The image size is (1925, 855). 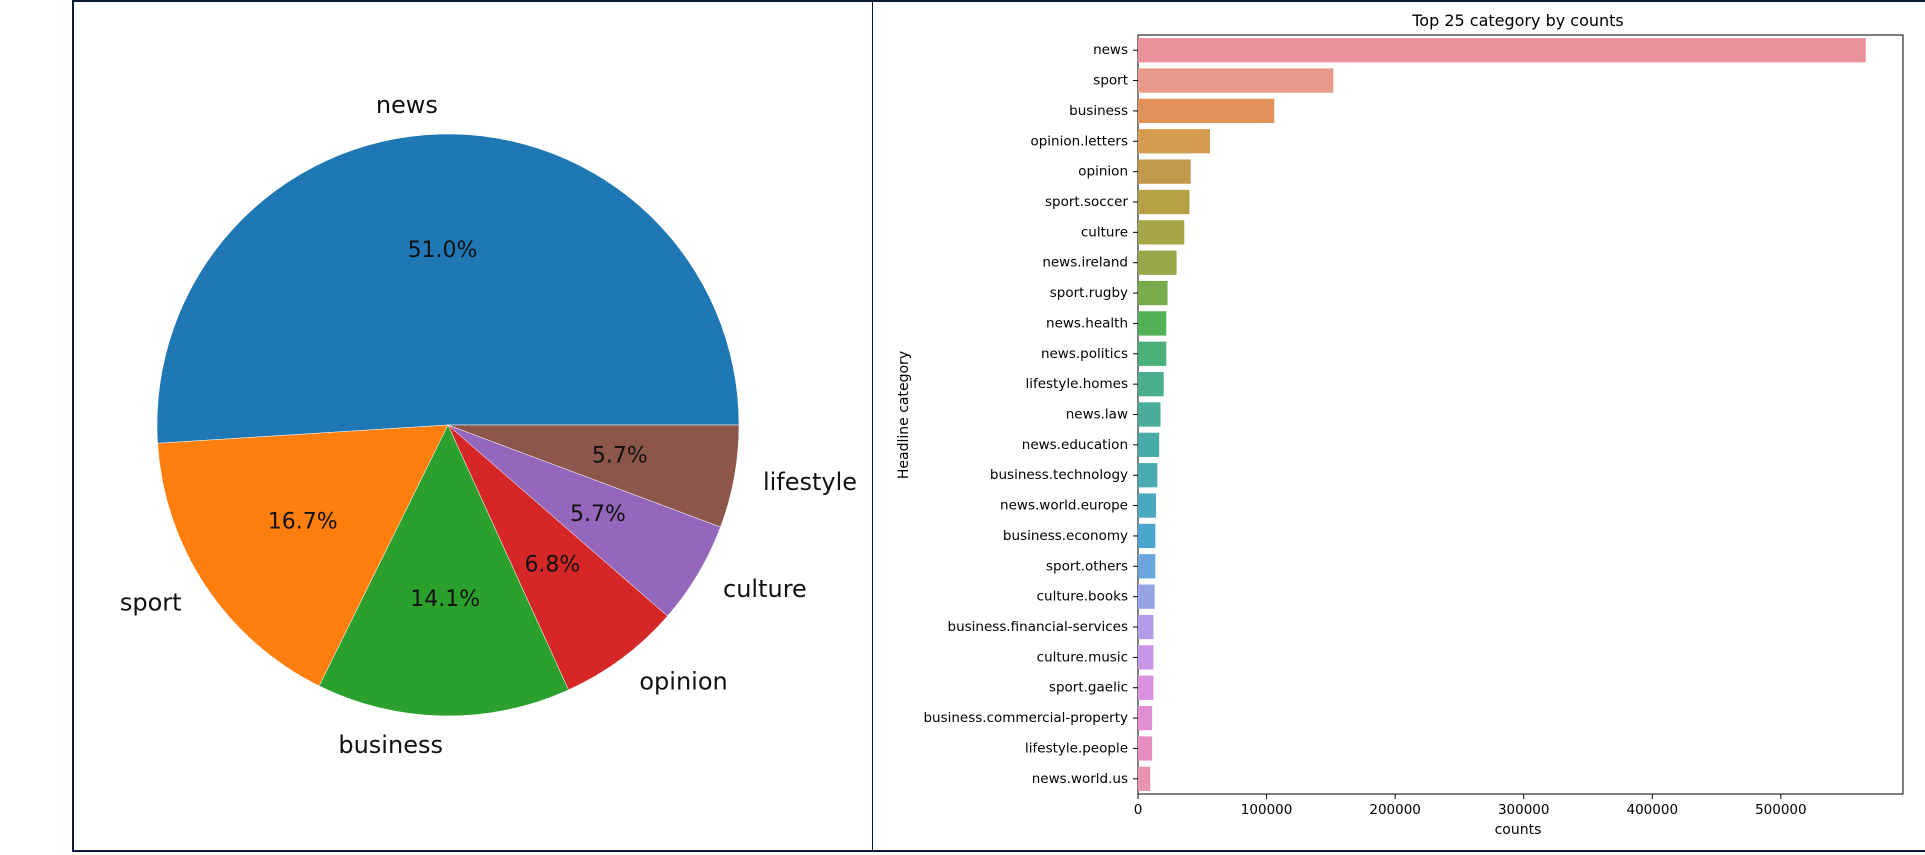 I want to click on y-tick-label-sport.soccer: sport.soccer, so click(x=1086, y=202).